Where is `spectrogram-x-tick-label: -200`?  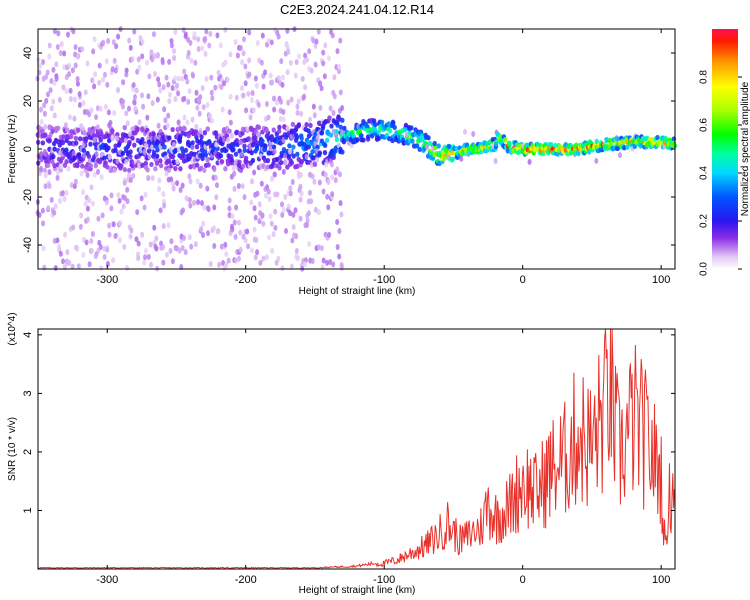 spectrogram-x-tick-label: -200 is located at coordinates (246, 280).